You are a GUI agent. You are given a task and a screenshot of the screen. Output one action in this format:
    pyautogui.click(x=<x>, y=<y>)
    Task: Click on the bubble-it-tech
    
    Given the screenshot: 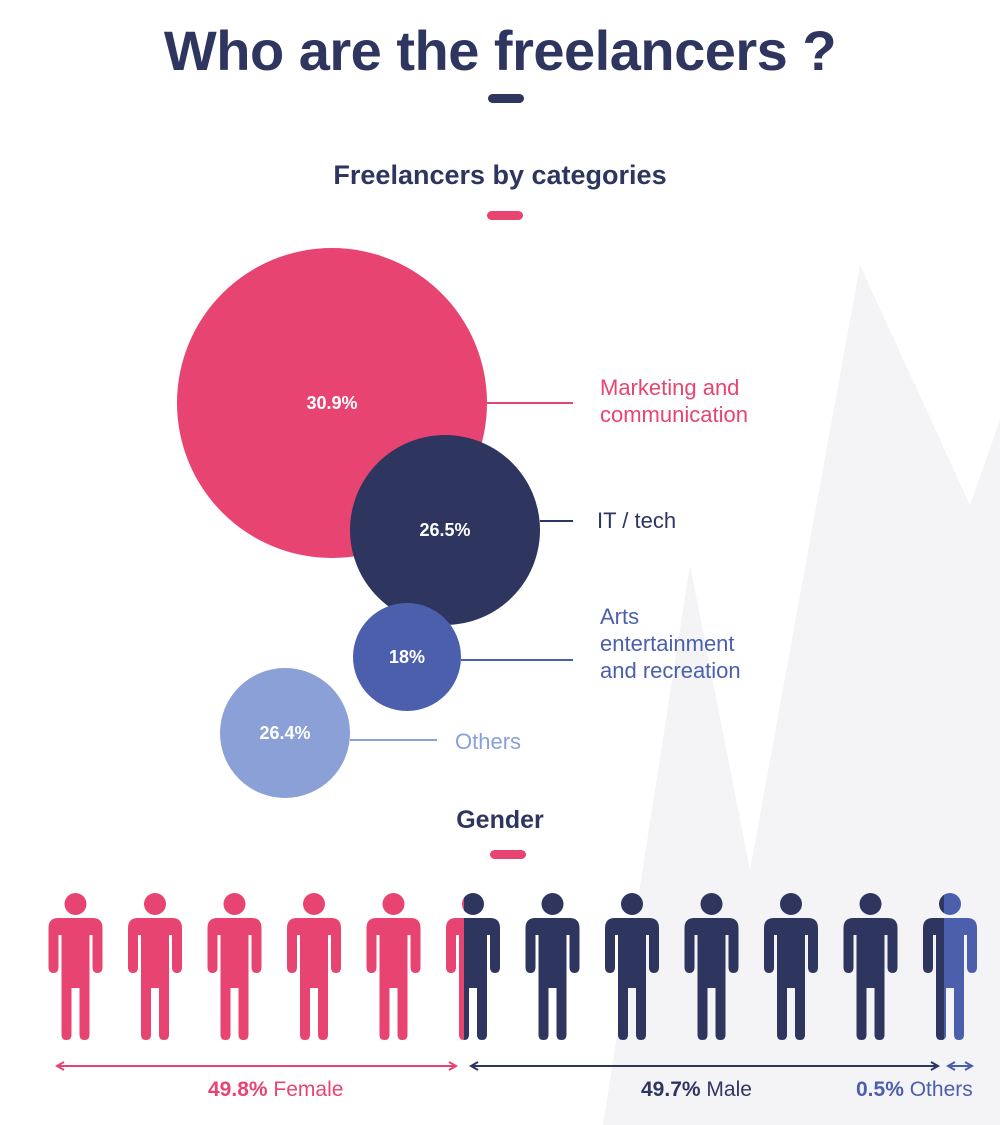 What is the action you would take?
    pyautogui.click(x=445, y=530)
    